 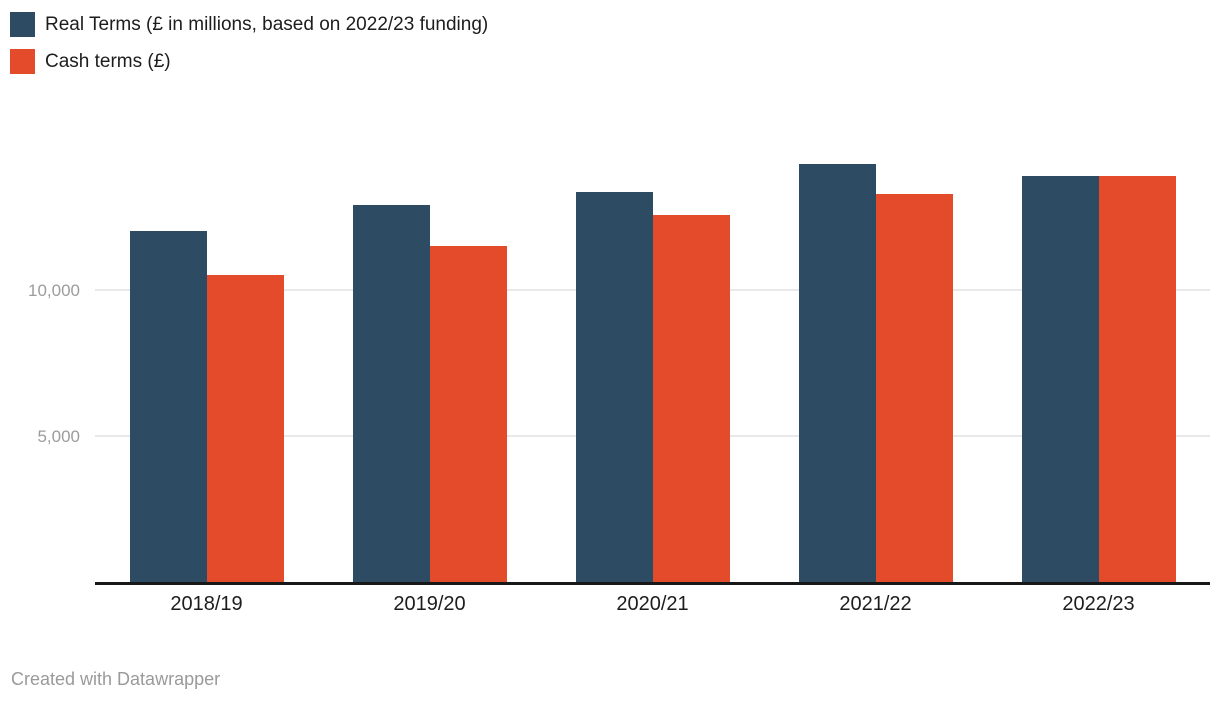 I want to click on legend-item-cash-terms: Cash terms (£), so click(x=249, y=61).